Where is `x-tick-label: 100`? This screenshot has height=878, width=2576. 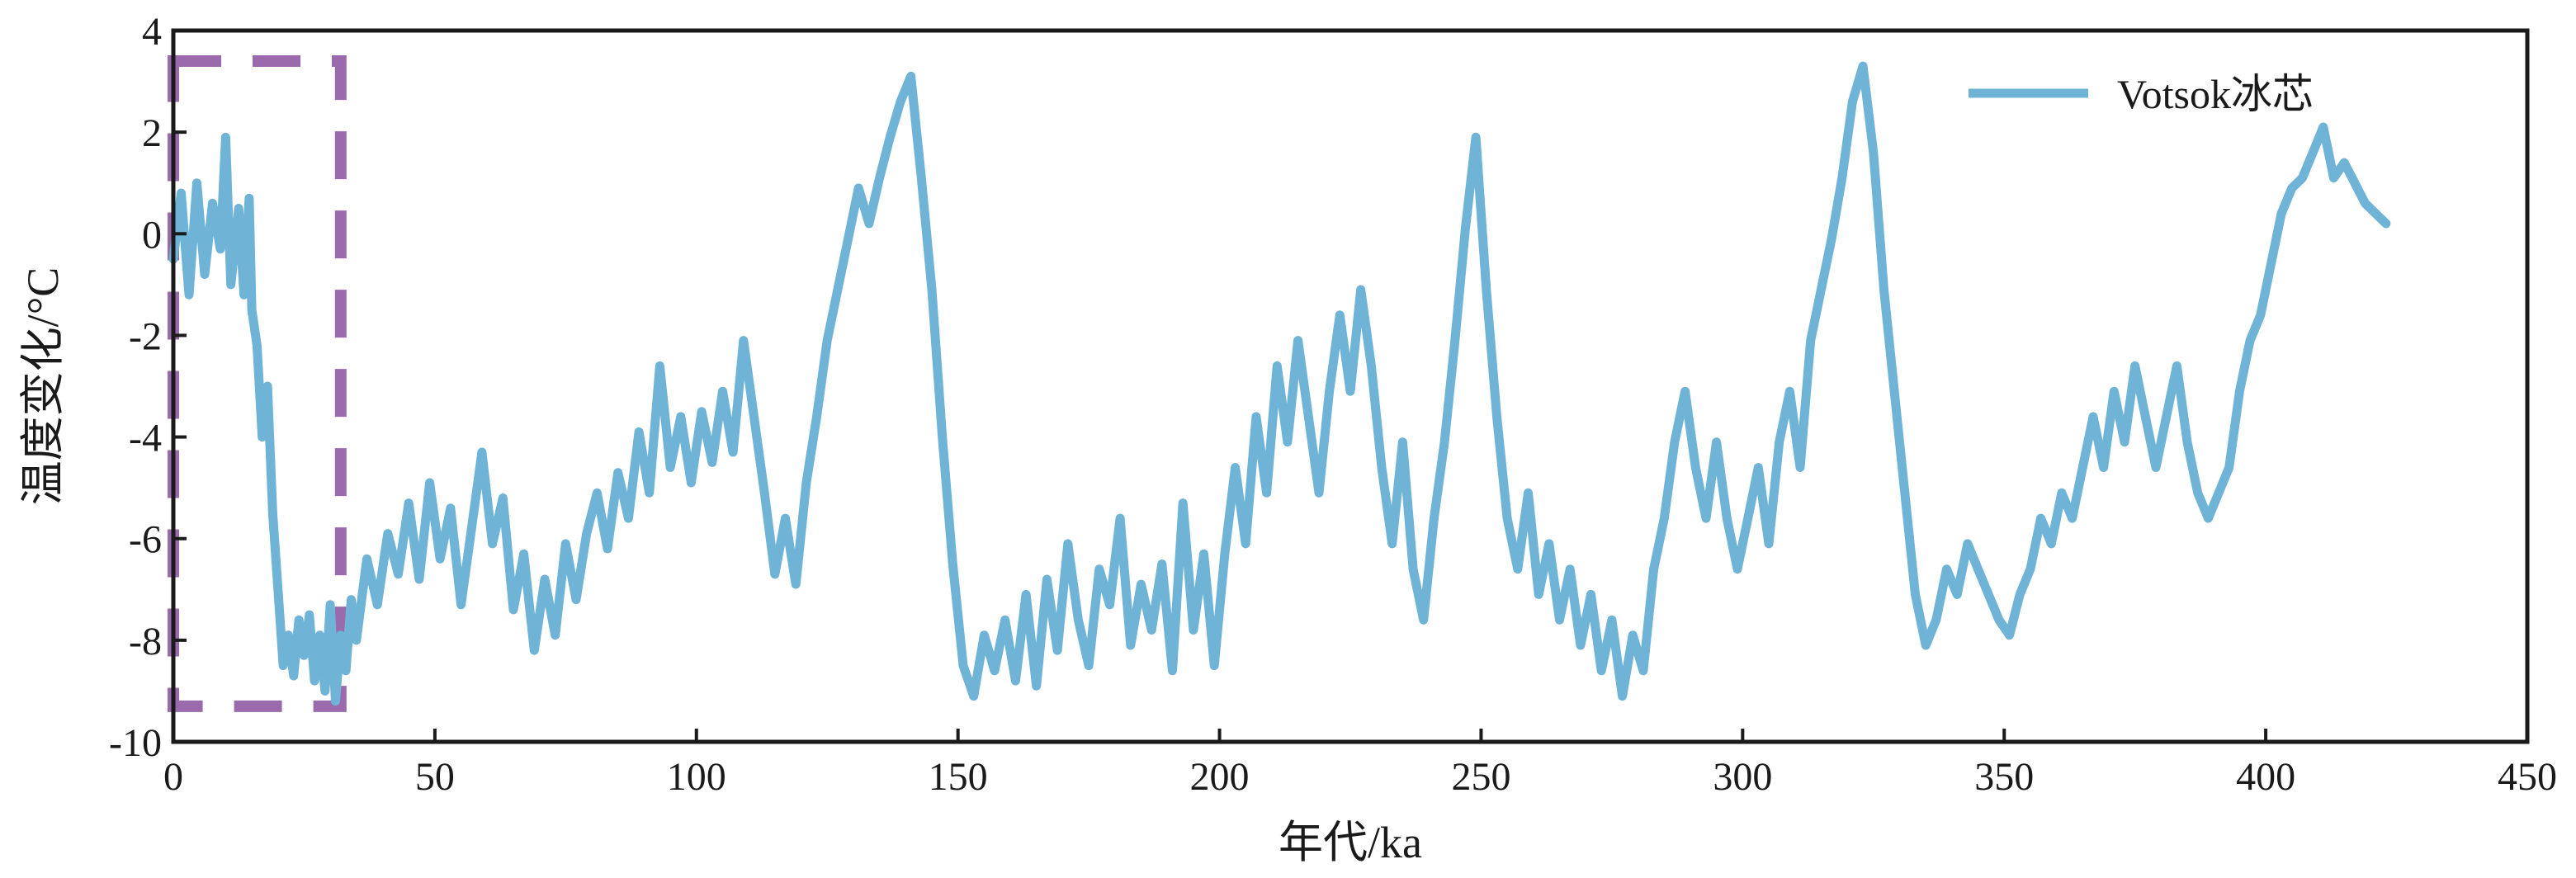 x-tick-label: 100 is located at coordinates (696, 777).